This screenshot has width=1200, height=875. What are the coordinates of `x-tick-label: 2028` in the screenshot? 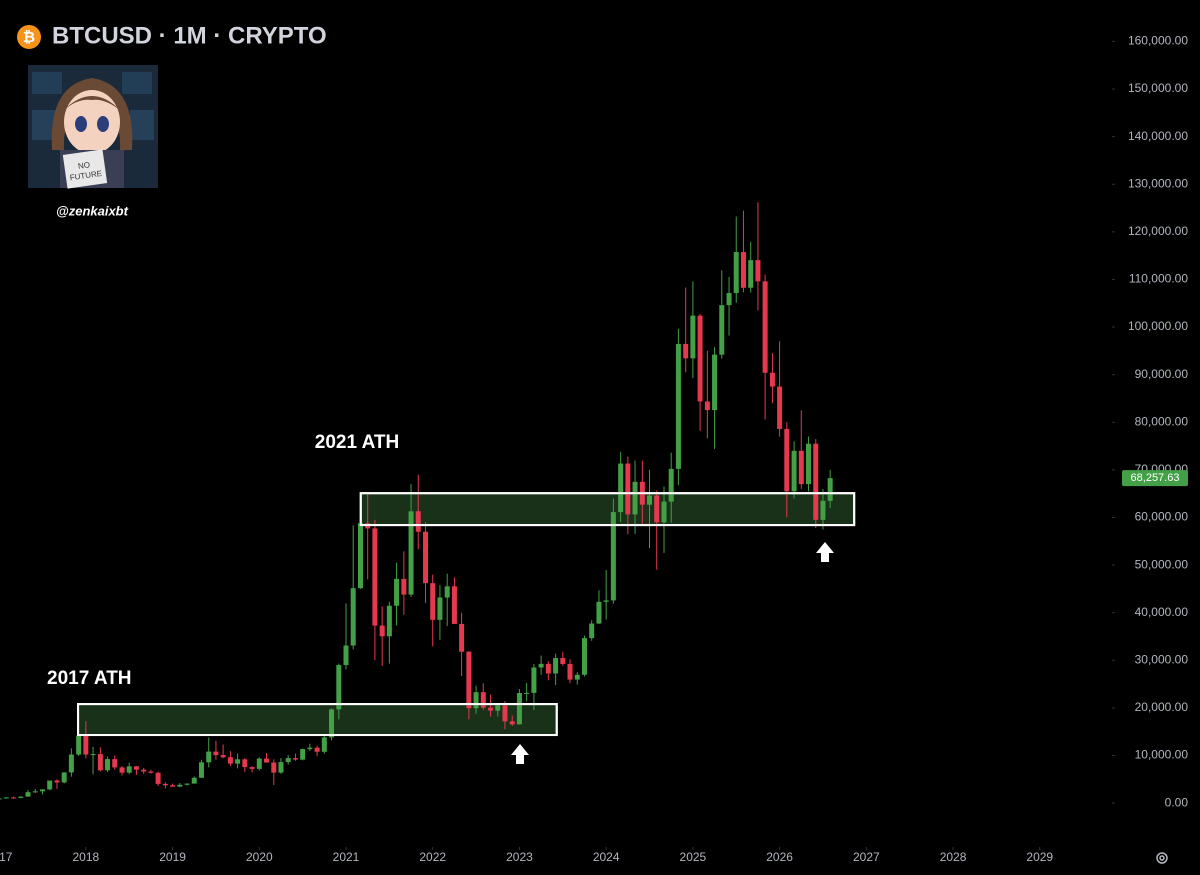 It's located at (953, 857).